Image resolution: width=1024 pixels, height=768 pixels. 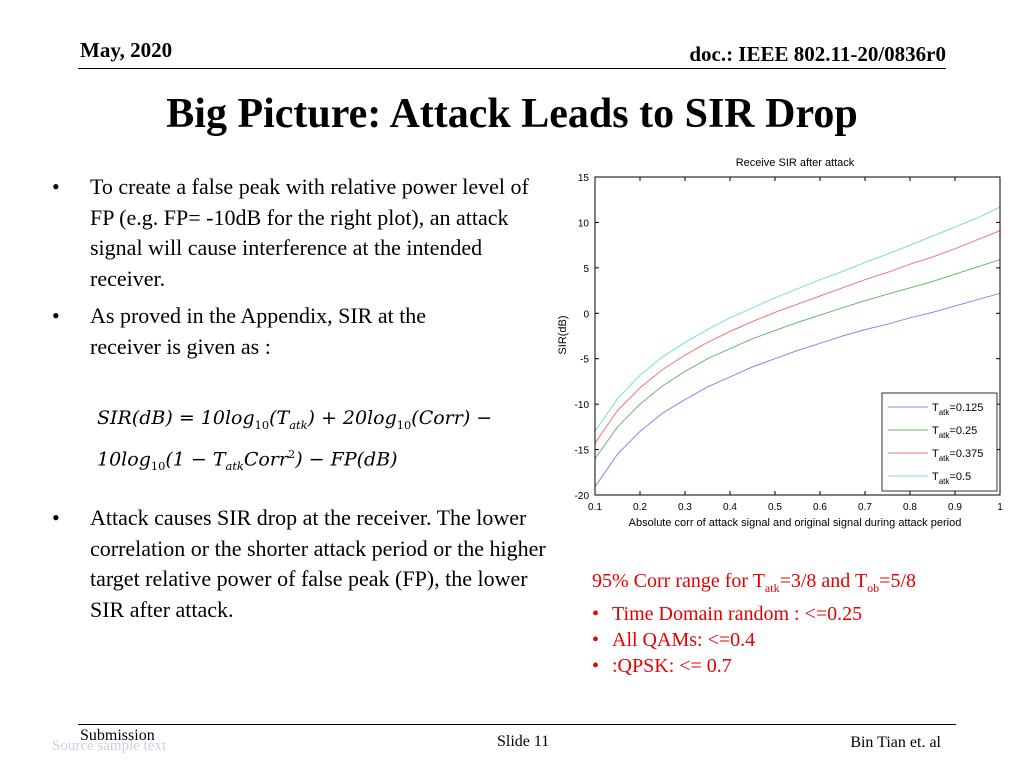 What do you see at coordinates (117, 735) in the screenshot?
I see `footer-submission: Submission` at bounding box center [117, 735].